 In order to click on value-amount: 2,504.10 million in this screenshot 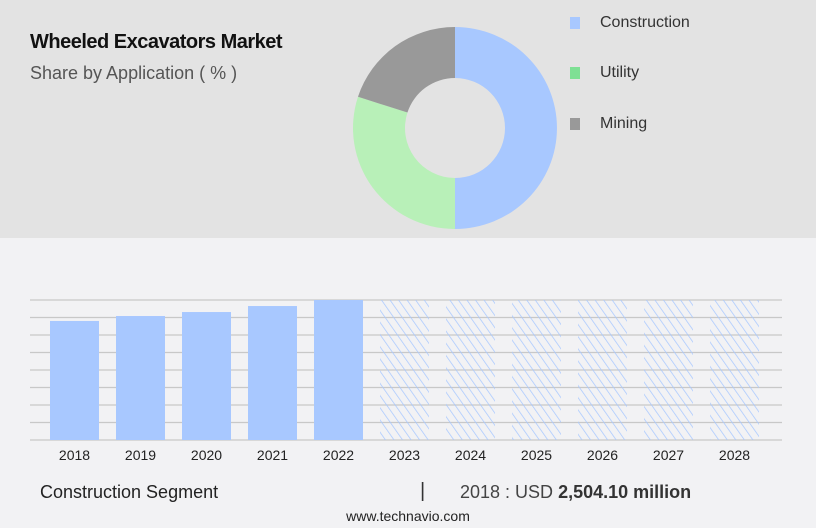, I will do `click(625, 492)`.